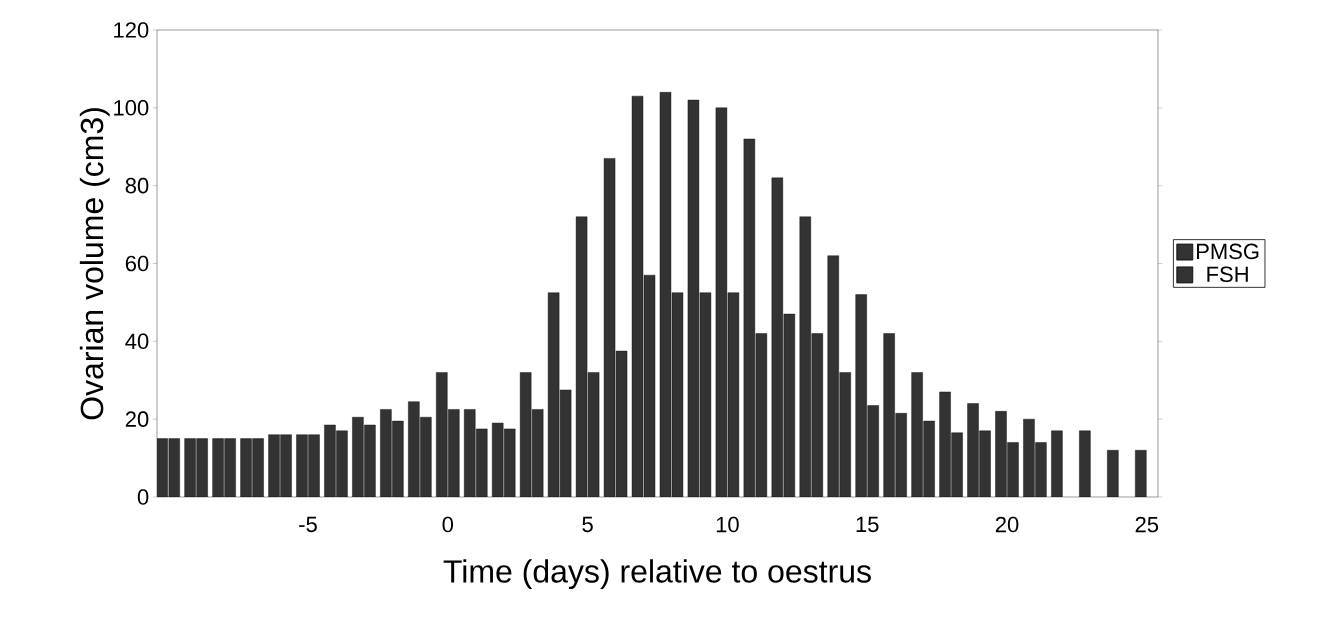  What do you see at coordinates (1147, 524) in the screenshot?
I see `x-tick-label: 25` at bounding box center [1147, 524].